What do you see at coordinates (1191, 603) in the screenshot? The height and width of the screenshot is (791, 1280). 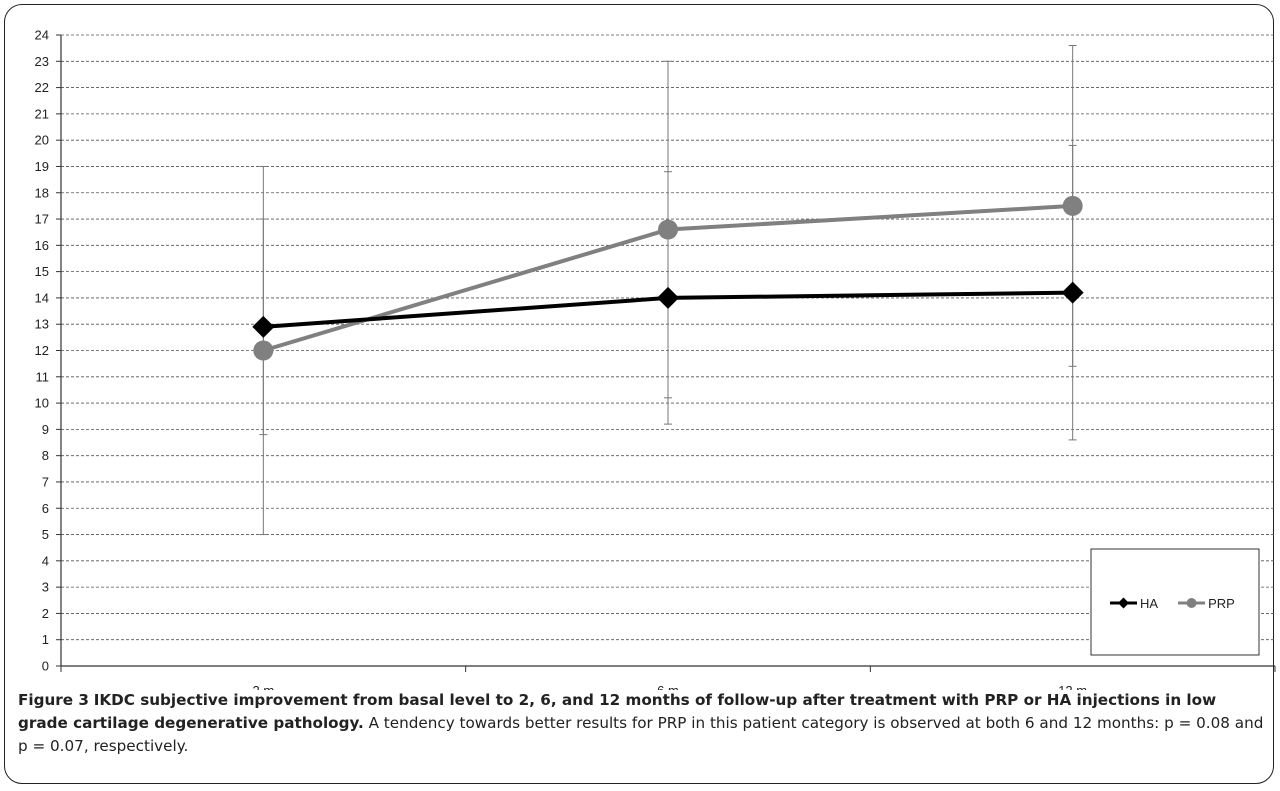 I see `legend-marker-prp` at bounding box center [1191, 603].